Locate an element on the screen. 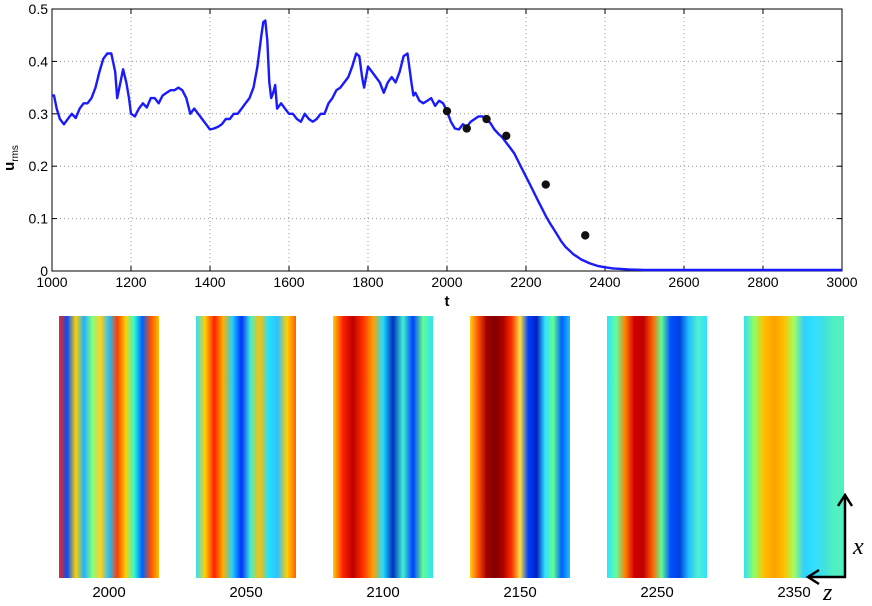 The image size is (872, 606). y-axis-label: urms is located at coordinates (11, 158).